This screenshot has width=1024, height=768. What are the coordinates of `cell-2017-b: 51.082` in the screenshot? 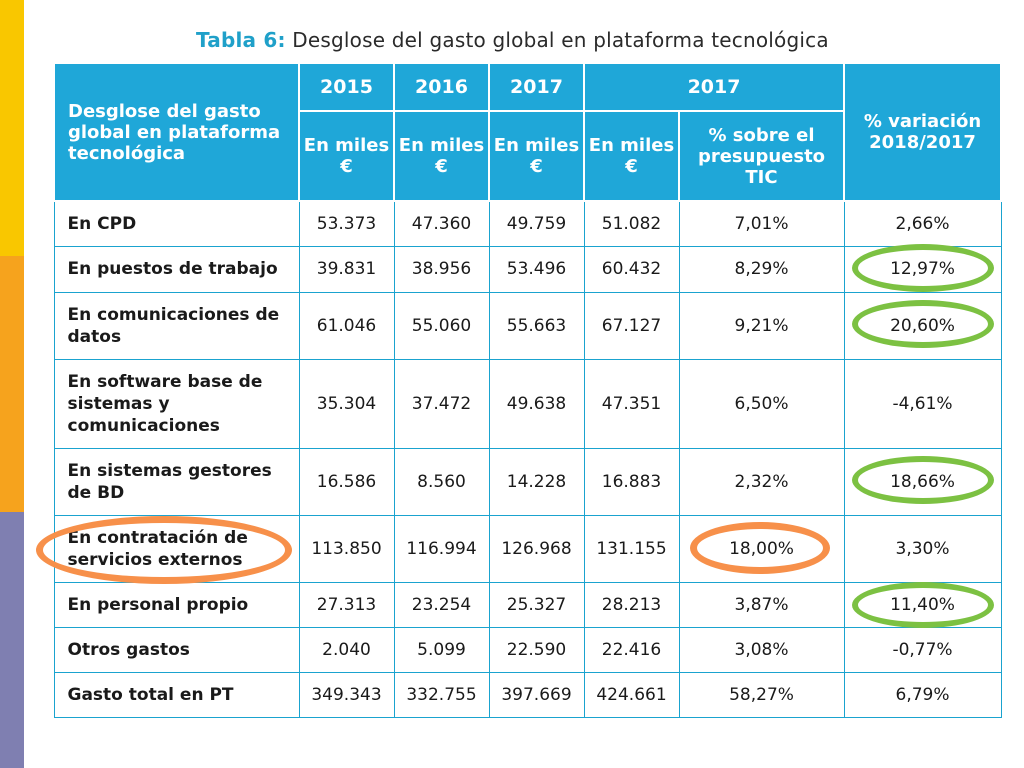 It's located at (631, 223).